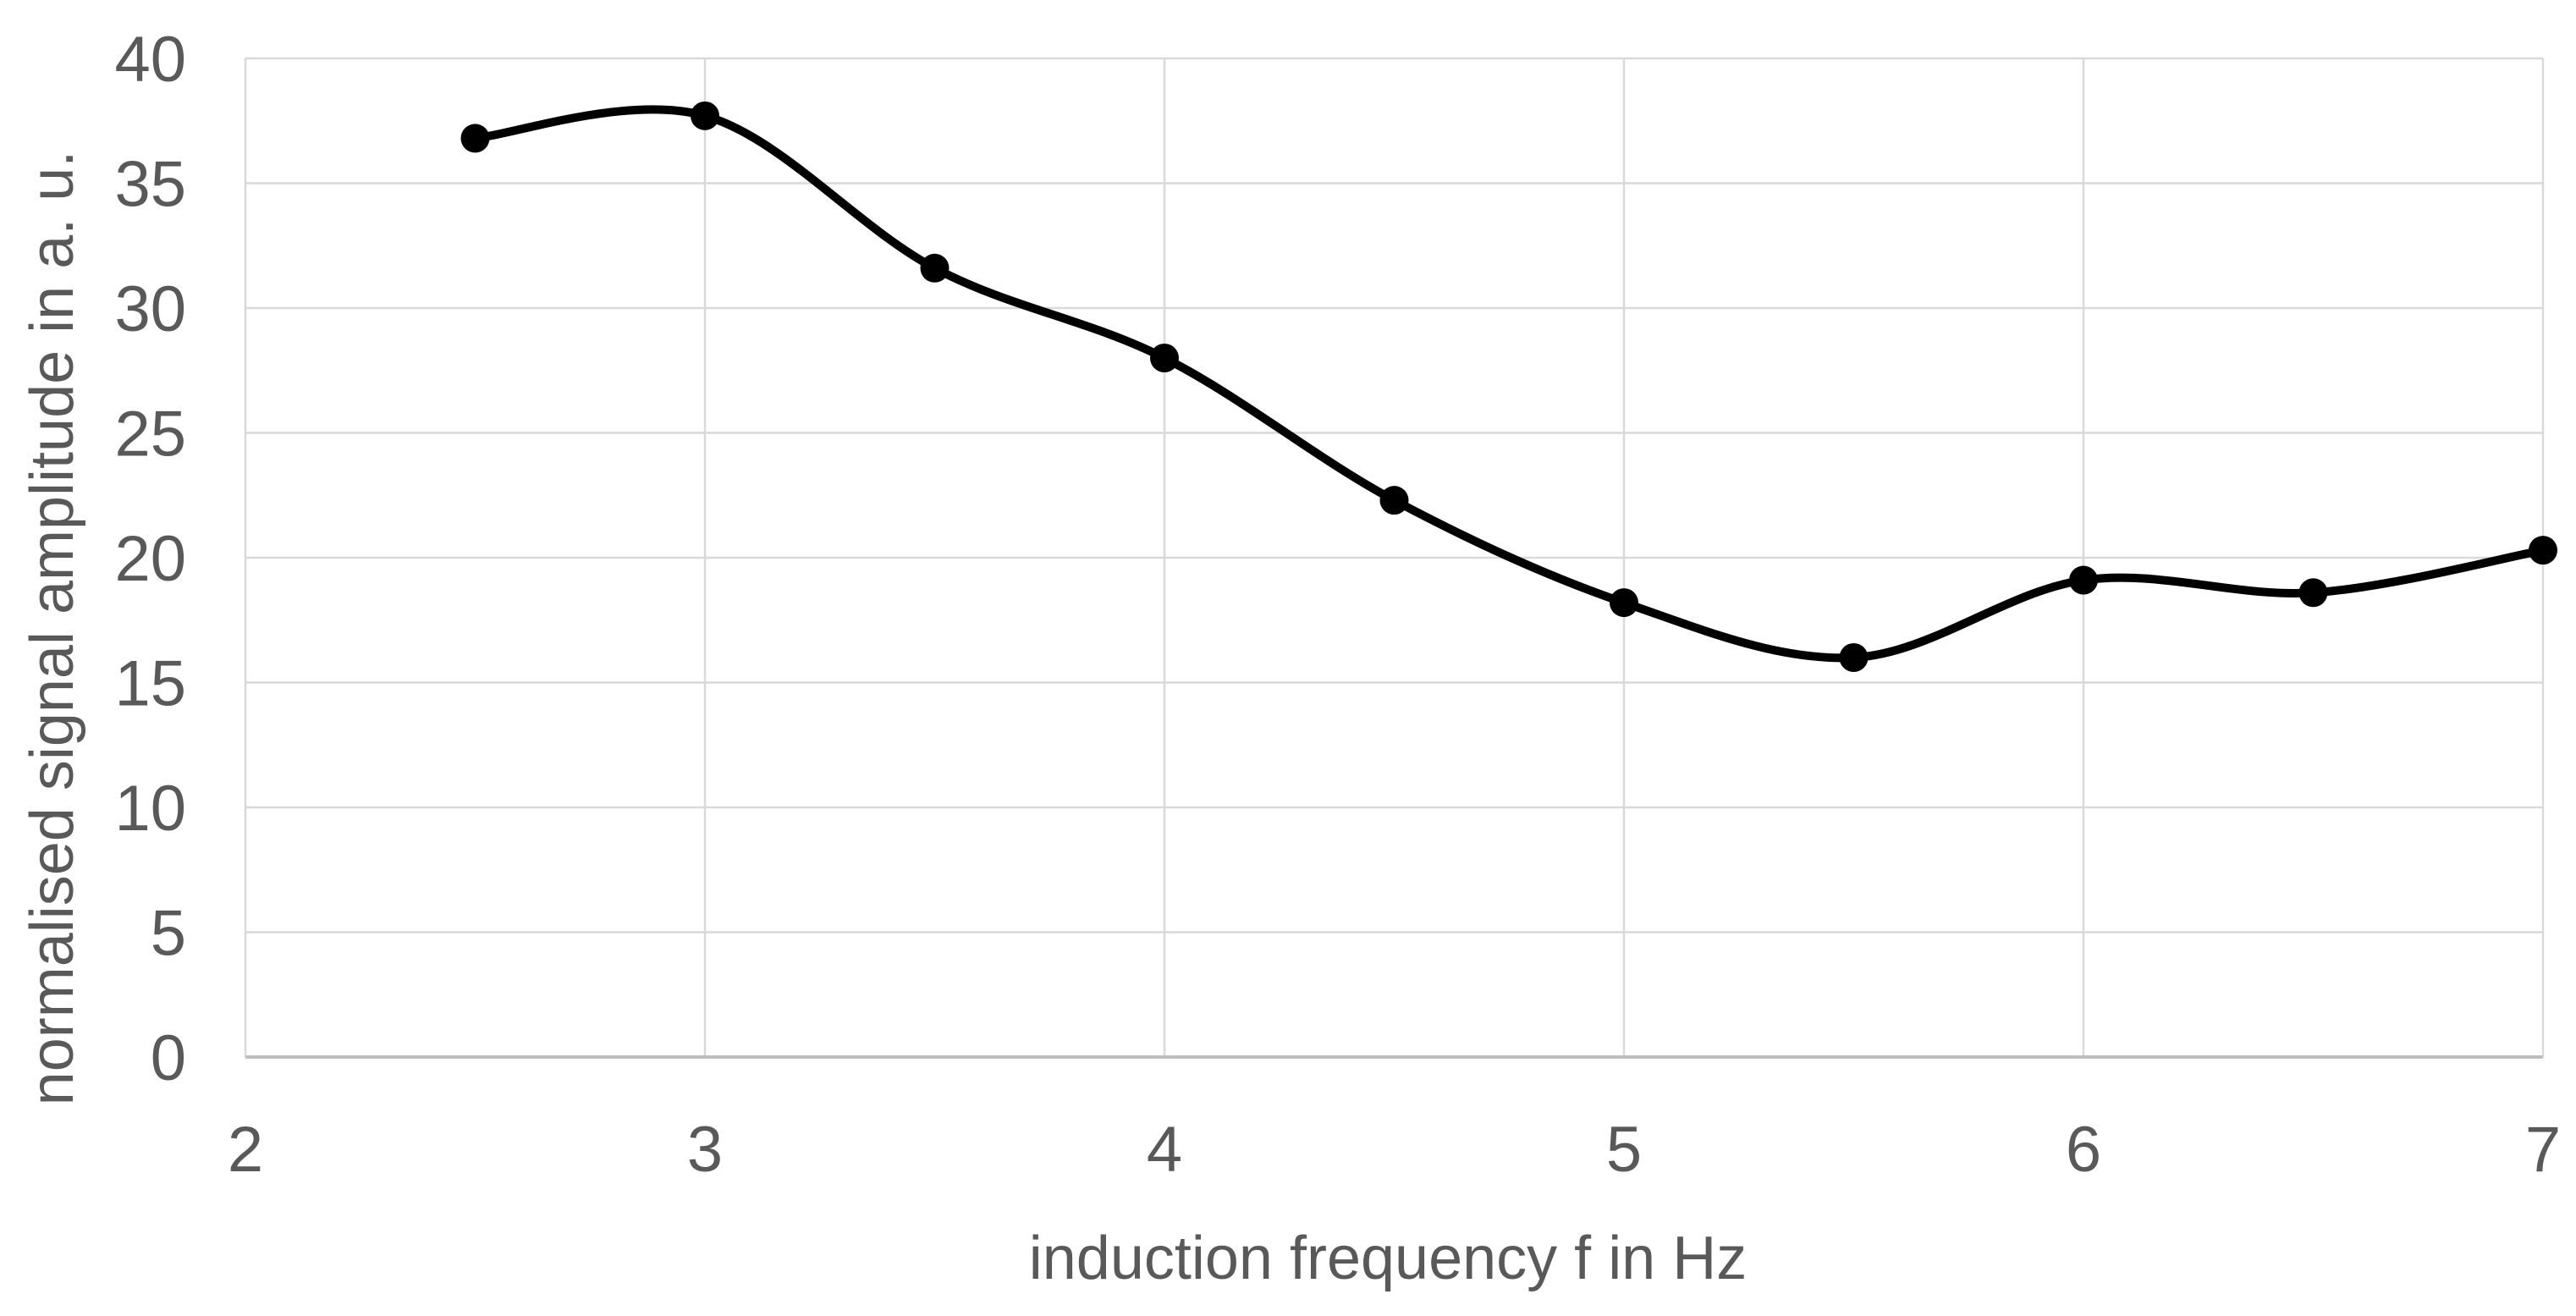  What do you see at coordinates (1164, 1150) in the screenshot?
I see `x-tick-label: 4` at bounding box center [1164, 1150].